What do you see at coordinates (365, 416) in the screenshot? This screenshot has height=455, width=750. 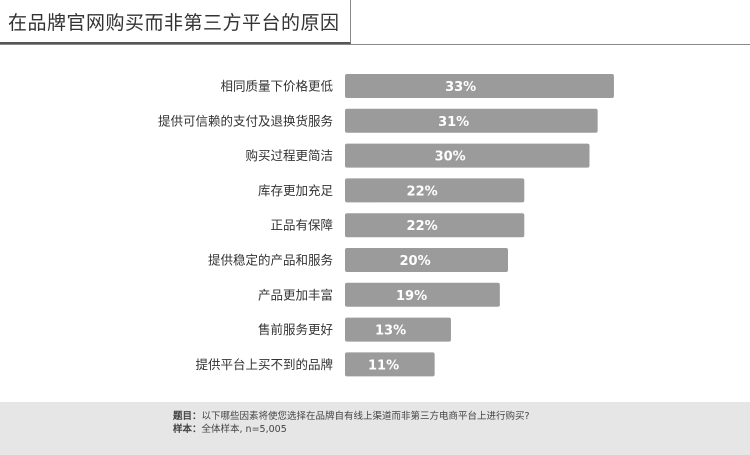 I see `question-text: 以下哪些因素将使您选择在品牌自有线上渠道而非第三方电商平台上进行购买?` at bounding box center [365, 416].